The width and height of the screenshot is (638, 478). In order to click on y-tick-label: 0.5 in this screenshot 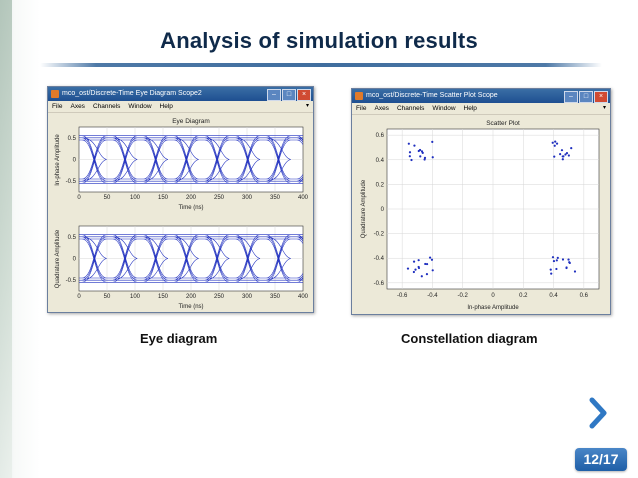, I will do `click(72, 238)`.